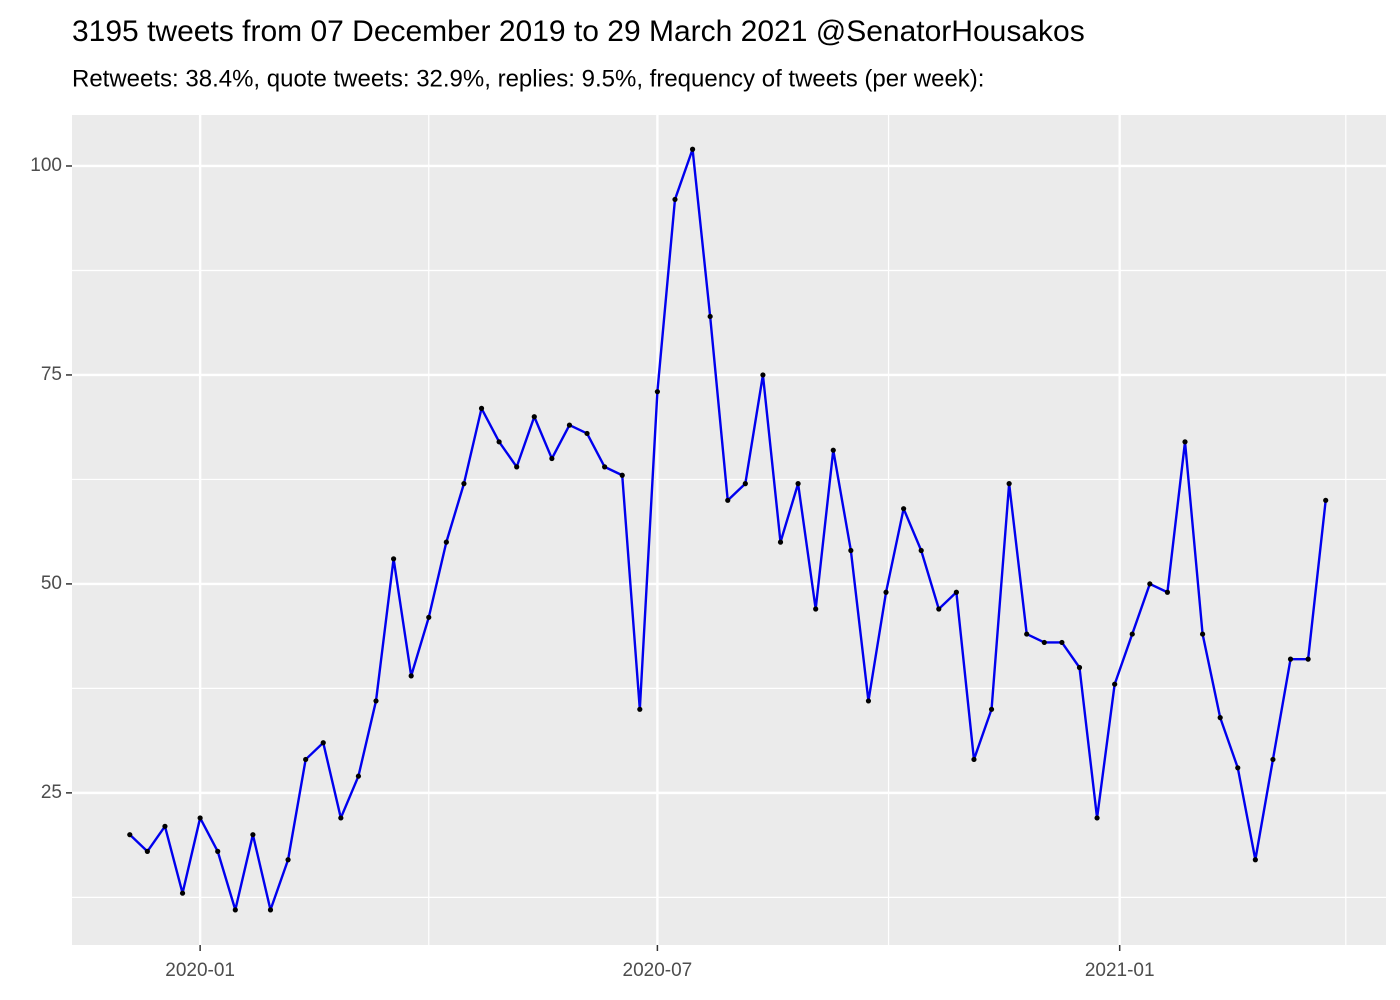  What do you see at coordinates (51, 583) in the screenshot?
I see `y-tick-label: 50` at bounding box center [51, 583].